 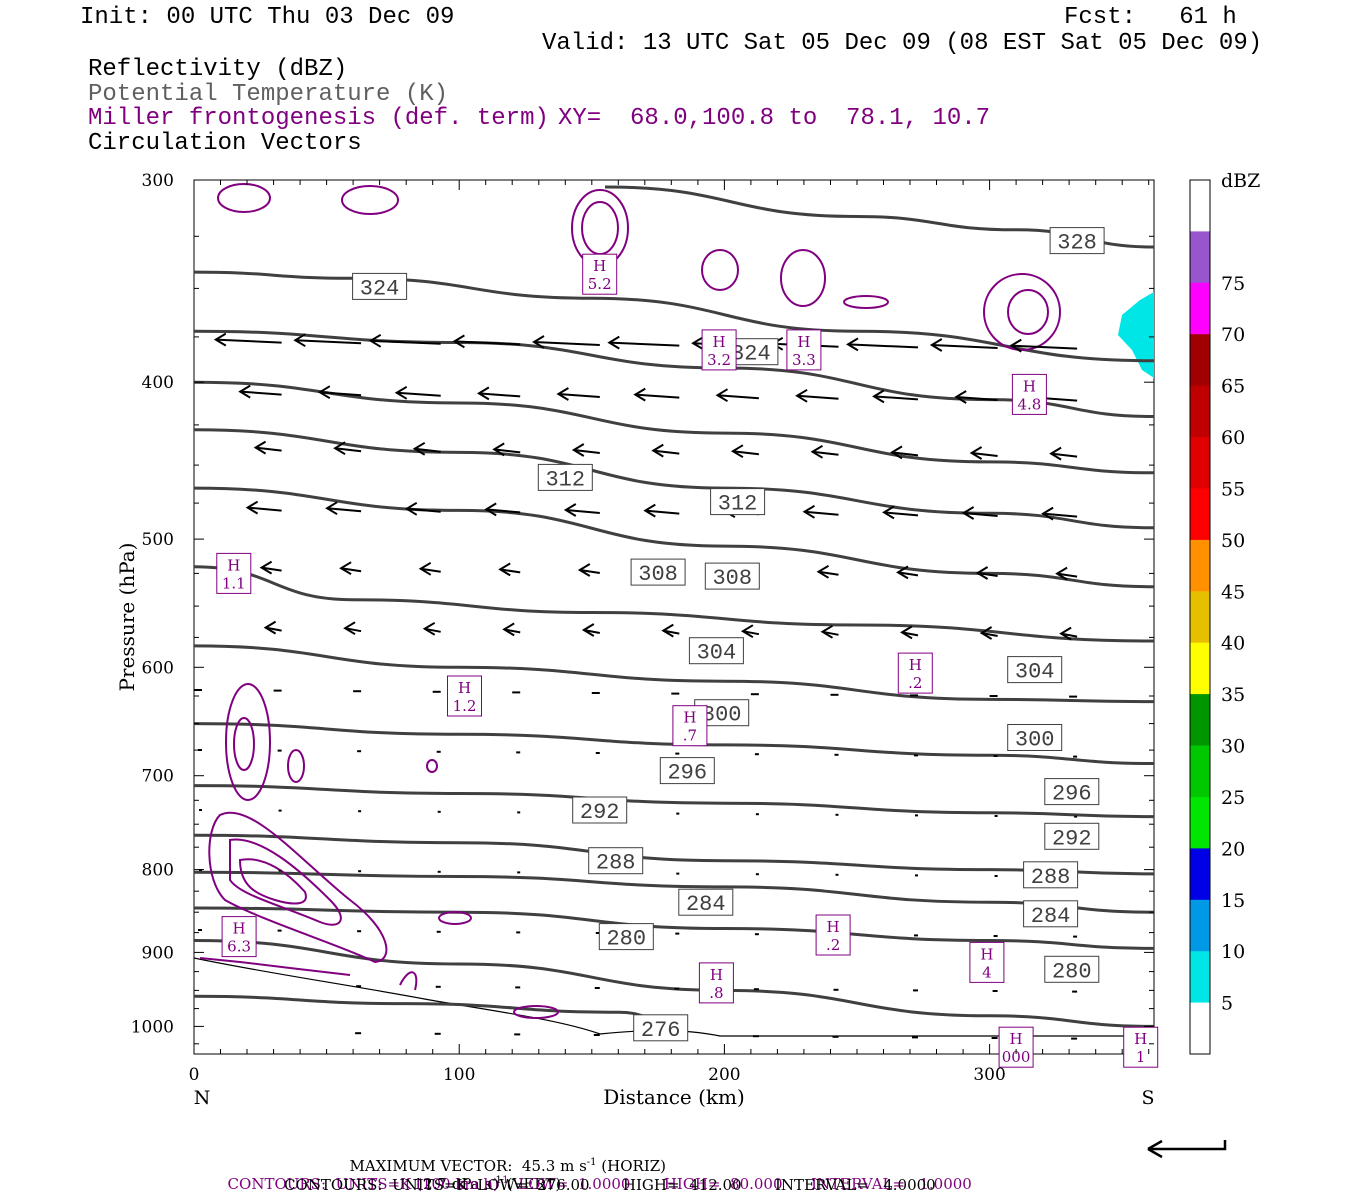 I want to click on field-frontogenesis: Miller frontogenesis (def. term), so click(x=318, y=118).